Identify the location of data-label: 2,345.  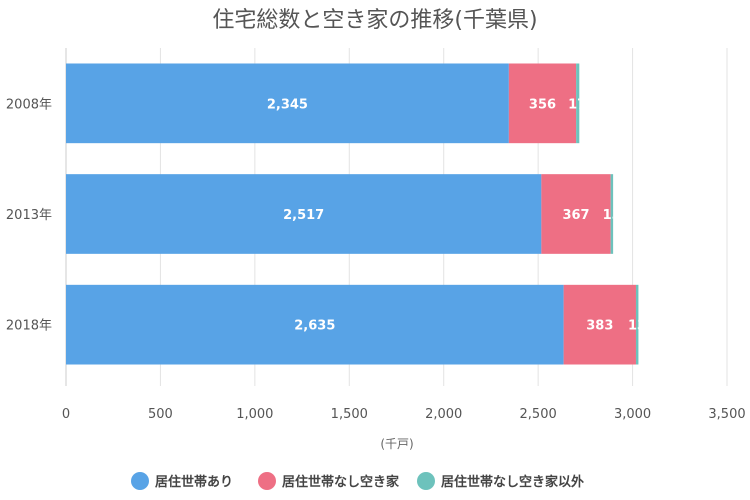
(287, 104).